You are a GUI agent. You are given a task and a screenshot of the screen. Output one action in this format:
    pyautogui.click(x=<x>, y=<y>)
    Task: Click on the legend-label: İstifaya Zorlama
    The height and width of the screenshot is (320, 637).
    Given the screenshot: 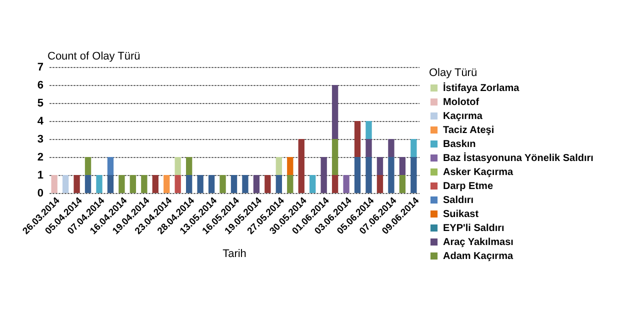 What is the action you would take?
    pyautogui.click(x=481, y=88)
    